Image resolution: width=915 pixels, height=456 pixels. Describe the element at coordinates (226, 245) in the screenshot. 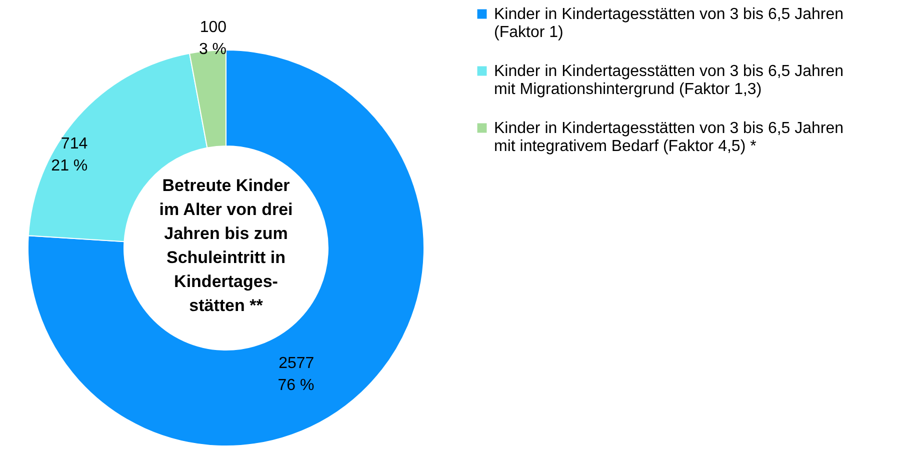

I see `text: Betreute Kinder im Alter von drei Jahren bis zum Schuleintritt in Kindertages- stätten **` at that location.